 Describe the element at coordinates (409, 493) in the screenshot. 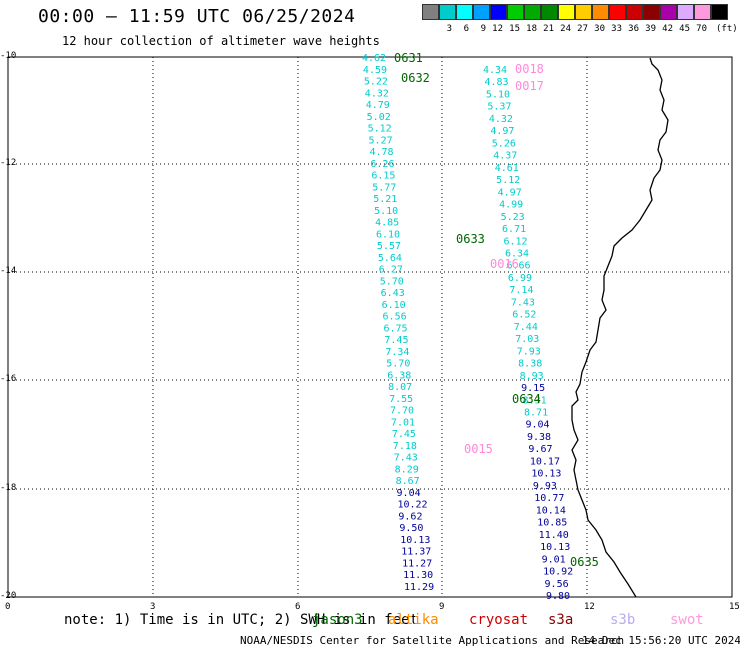

I see `track-a-value: 9.04` at that location.